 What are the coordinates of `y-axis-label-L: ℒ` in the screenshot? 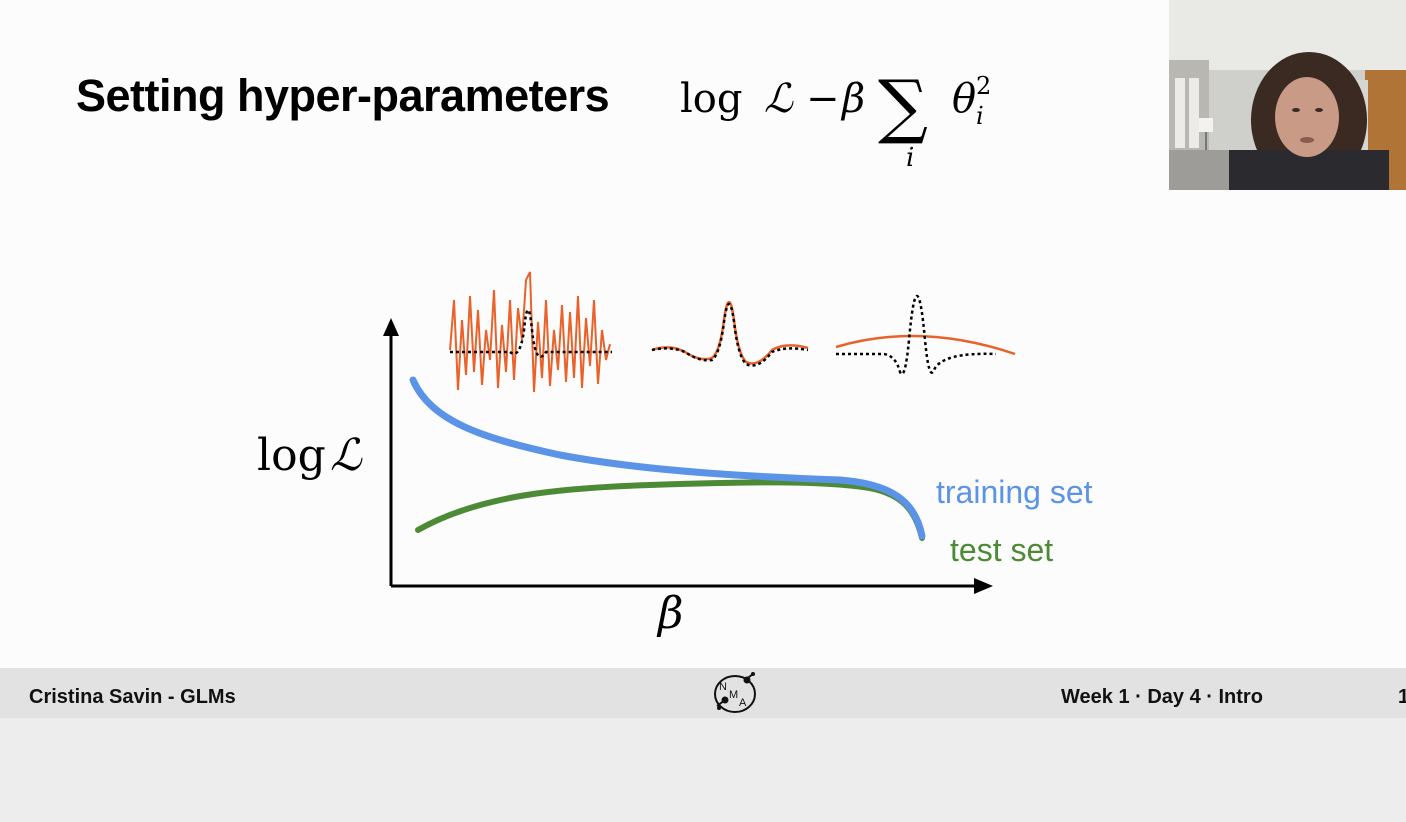 It's located at (346, 455).